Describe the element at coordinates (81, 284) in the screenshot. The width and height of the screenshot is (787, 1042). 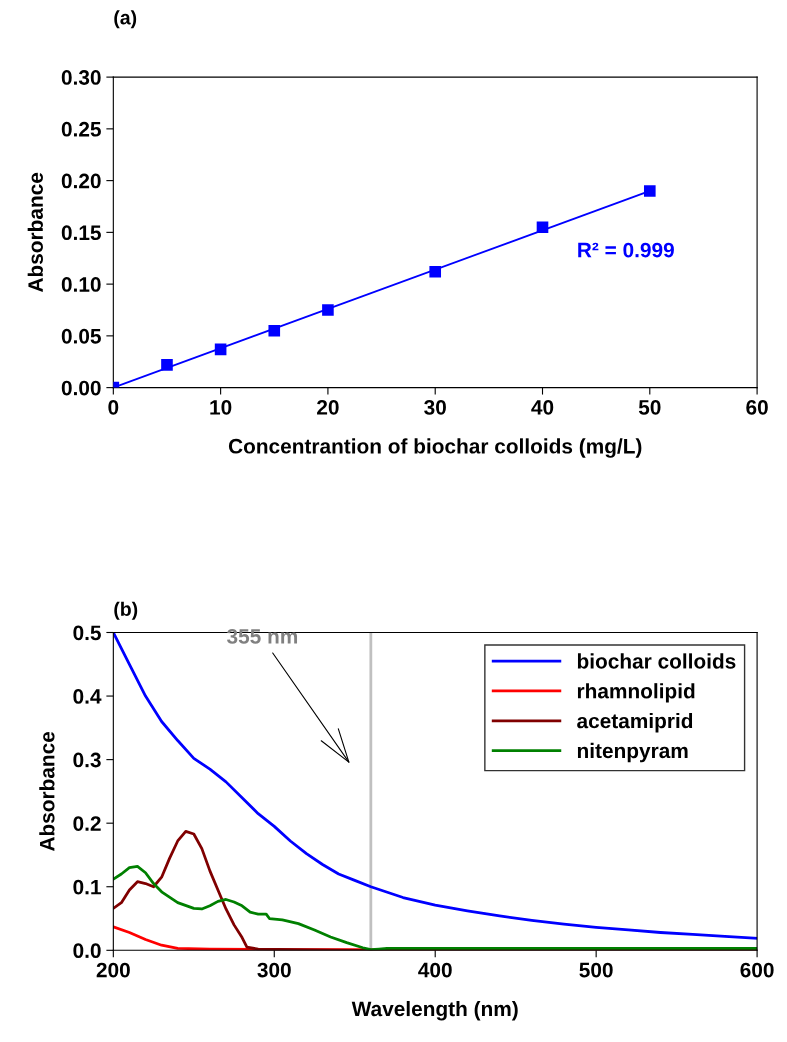
I see `y-tick-label: 0.10` at that location.